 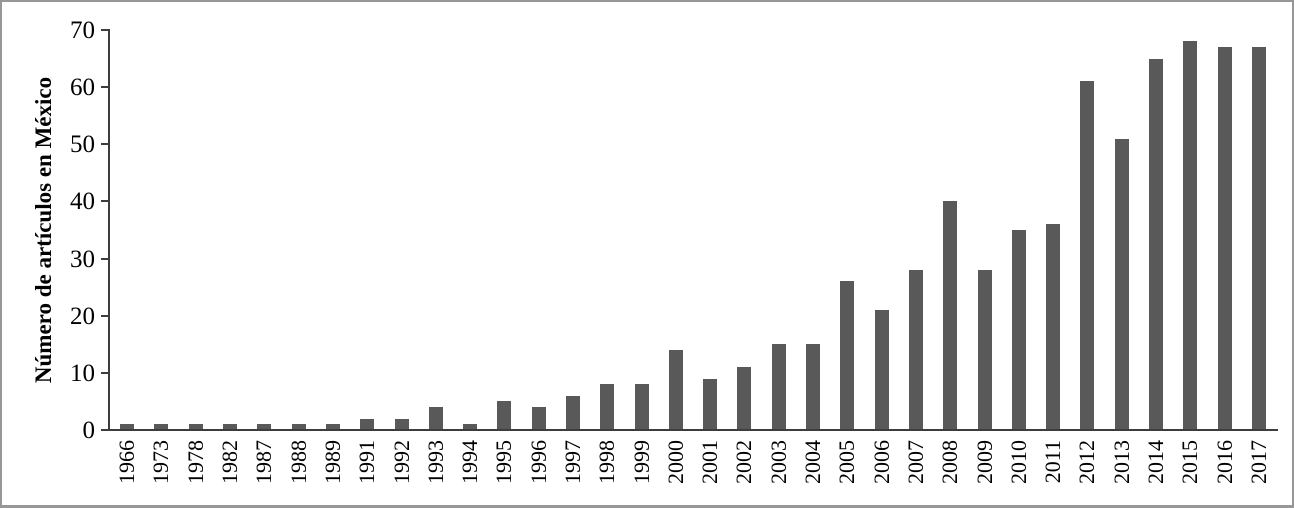 What do you see at coordinates (470, 472) in the screenshot?
I see `x-tick-cell: 1994` at bounding box center [470, 472].